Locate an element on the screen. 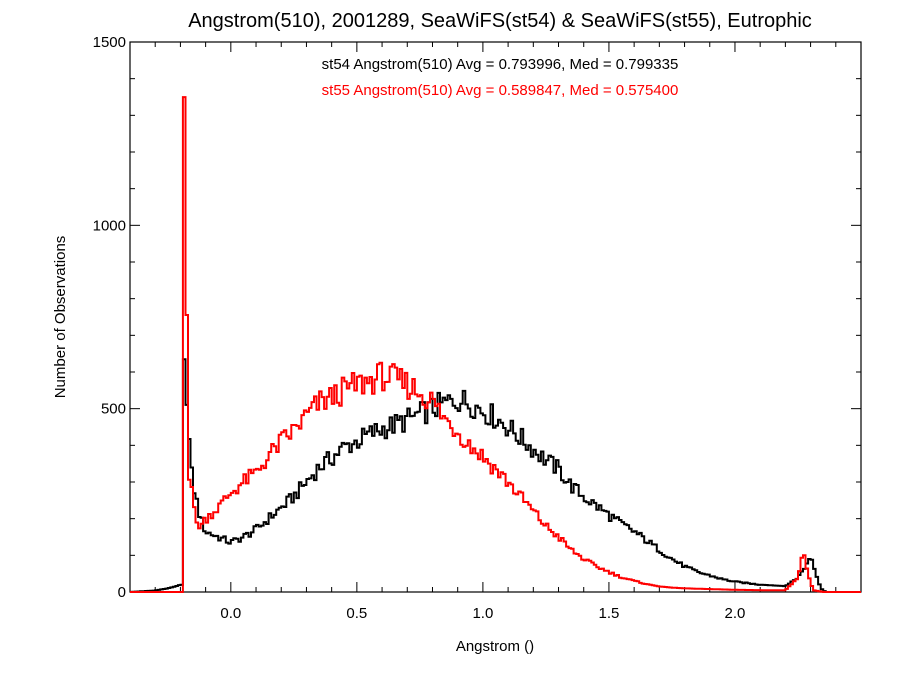 Image resolution: width=900 pixels, height=675 pixels. x-tick-label: 1.5 is located at coordinates (609, 613).